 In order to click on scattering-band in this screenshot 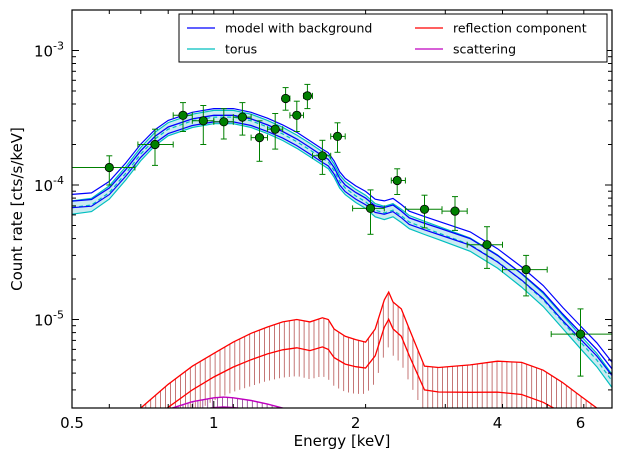, I will do `click(227, 402)`.